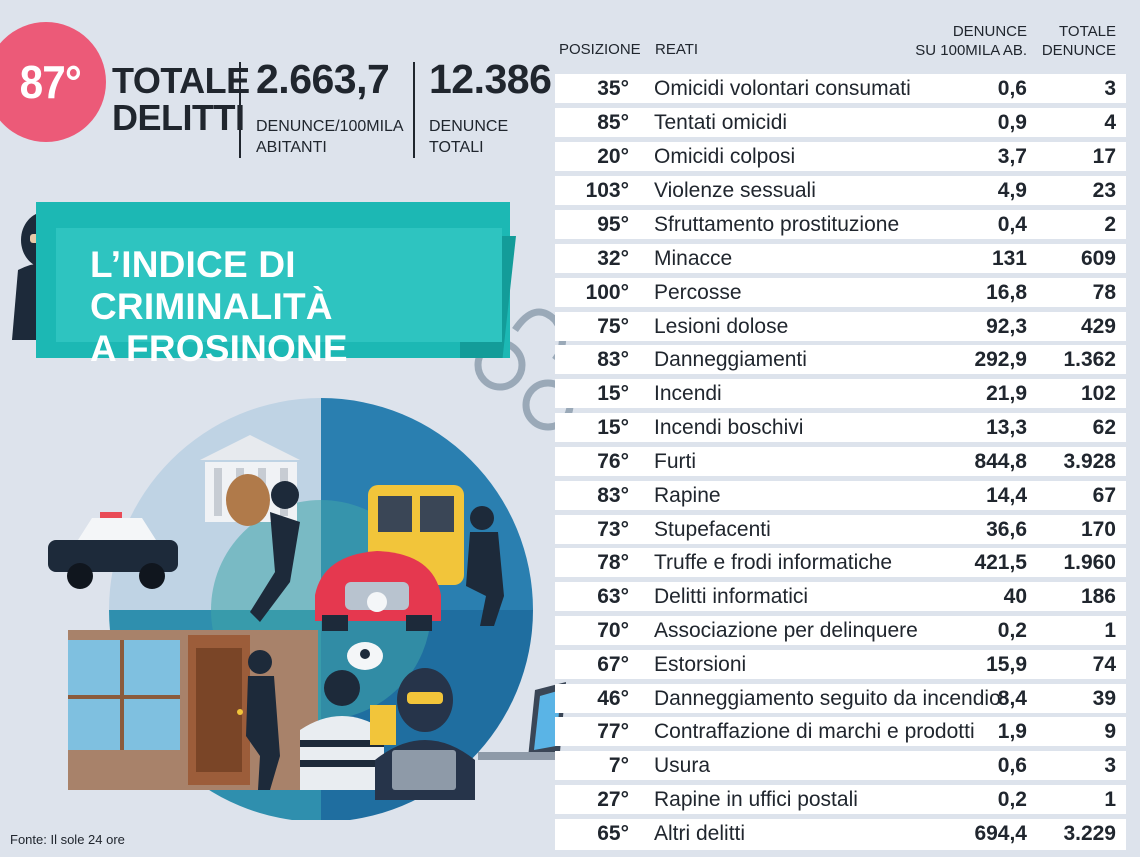 This screenshot has width=1140, height=857. I want to click on table-row: 15° Incendi boschivi 13,3 62, so click(840, 427).